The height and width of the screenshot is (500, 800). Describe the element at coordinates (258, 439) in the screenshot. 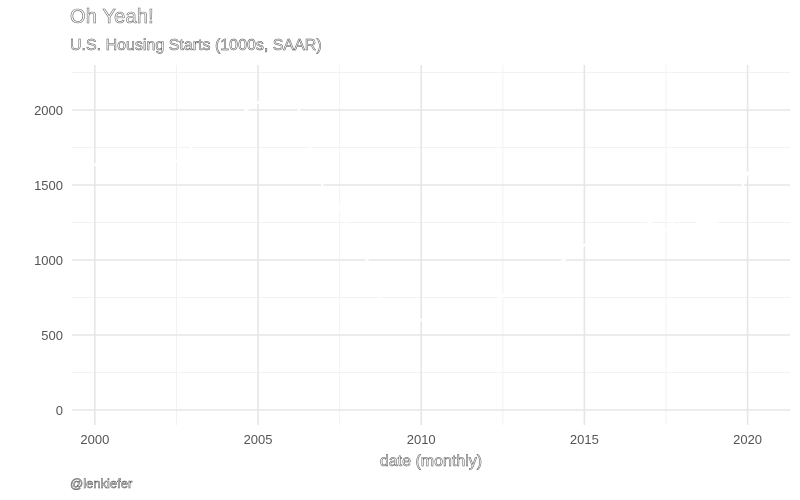

I see `x-tick-label: 2005` at that location.